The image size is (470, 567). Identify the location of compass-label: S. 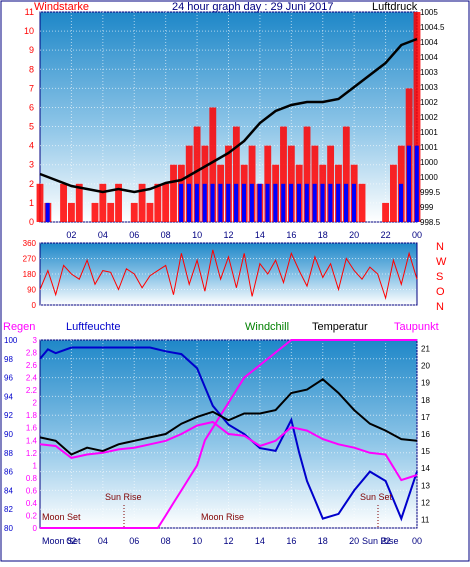
(439, 277).